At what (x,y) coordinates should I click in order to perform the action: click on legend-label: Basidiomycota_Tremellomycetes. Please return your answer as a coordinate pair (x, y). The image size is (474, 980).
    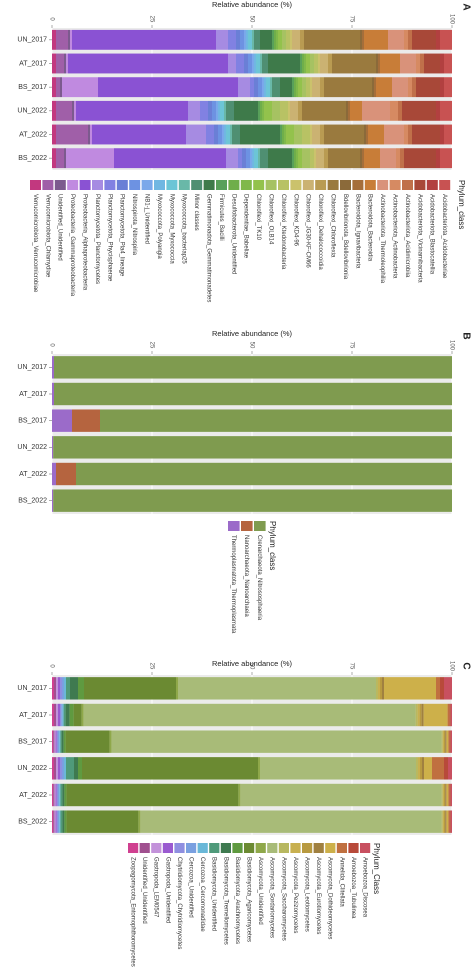
    Looking at the image, I should click on (225, 901).